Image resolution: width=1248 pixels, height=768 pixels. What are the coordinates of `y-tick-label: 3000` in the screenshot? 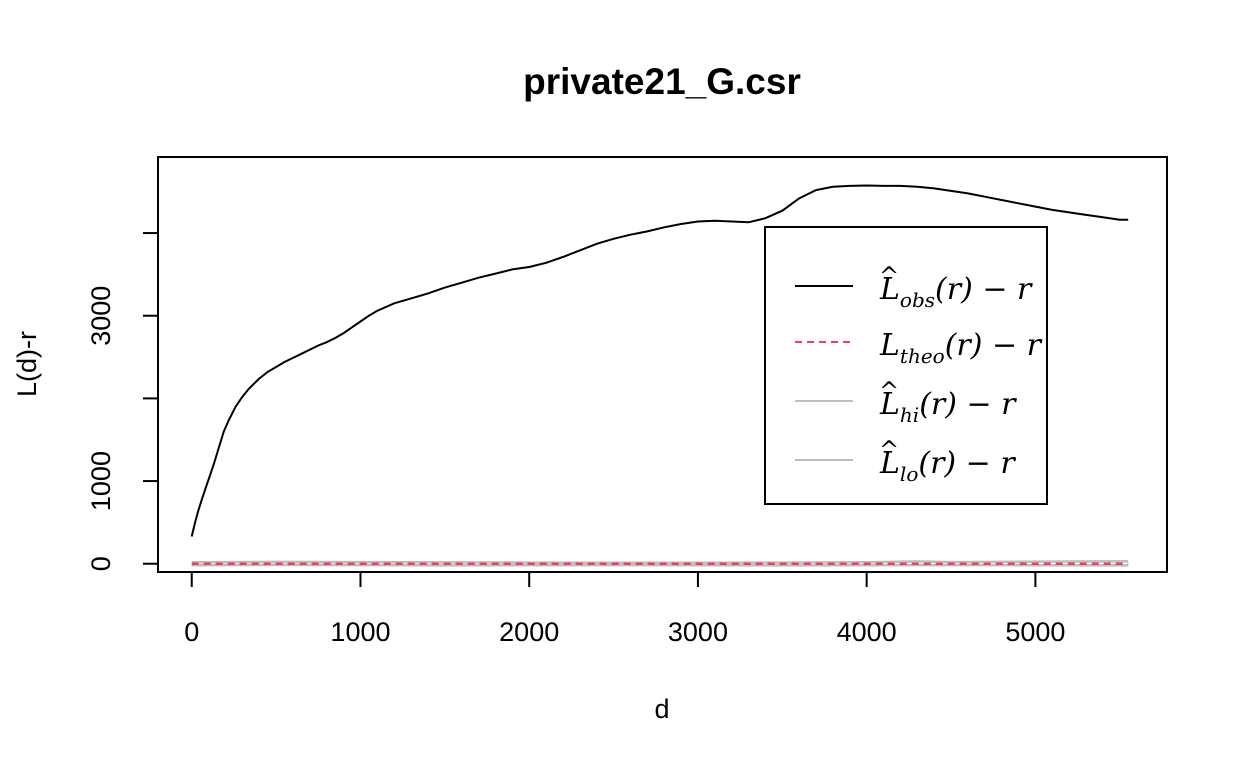 It's located at (101, 316).